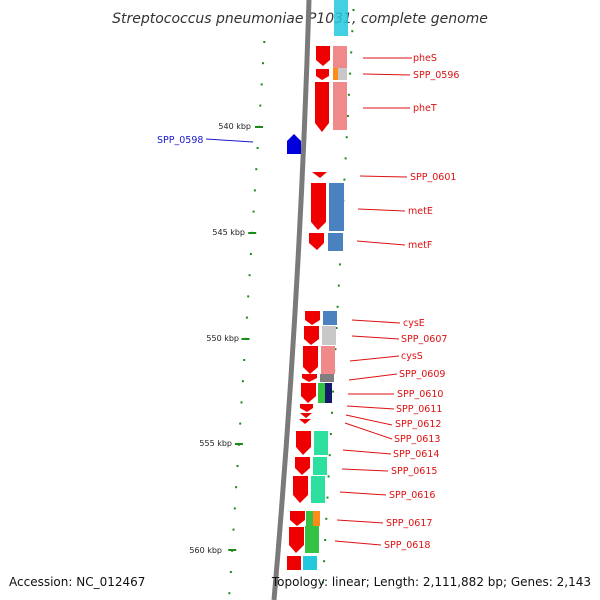  Describe the element at coordinates (420, 245) in the screenshot. I see `gene-label-metf: metF` at that location.